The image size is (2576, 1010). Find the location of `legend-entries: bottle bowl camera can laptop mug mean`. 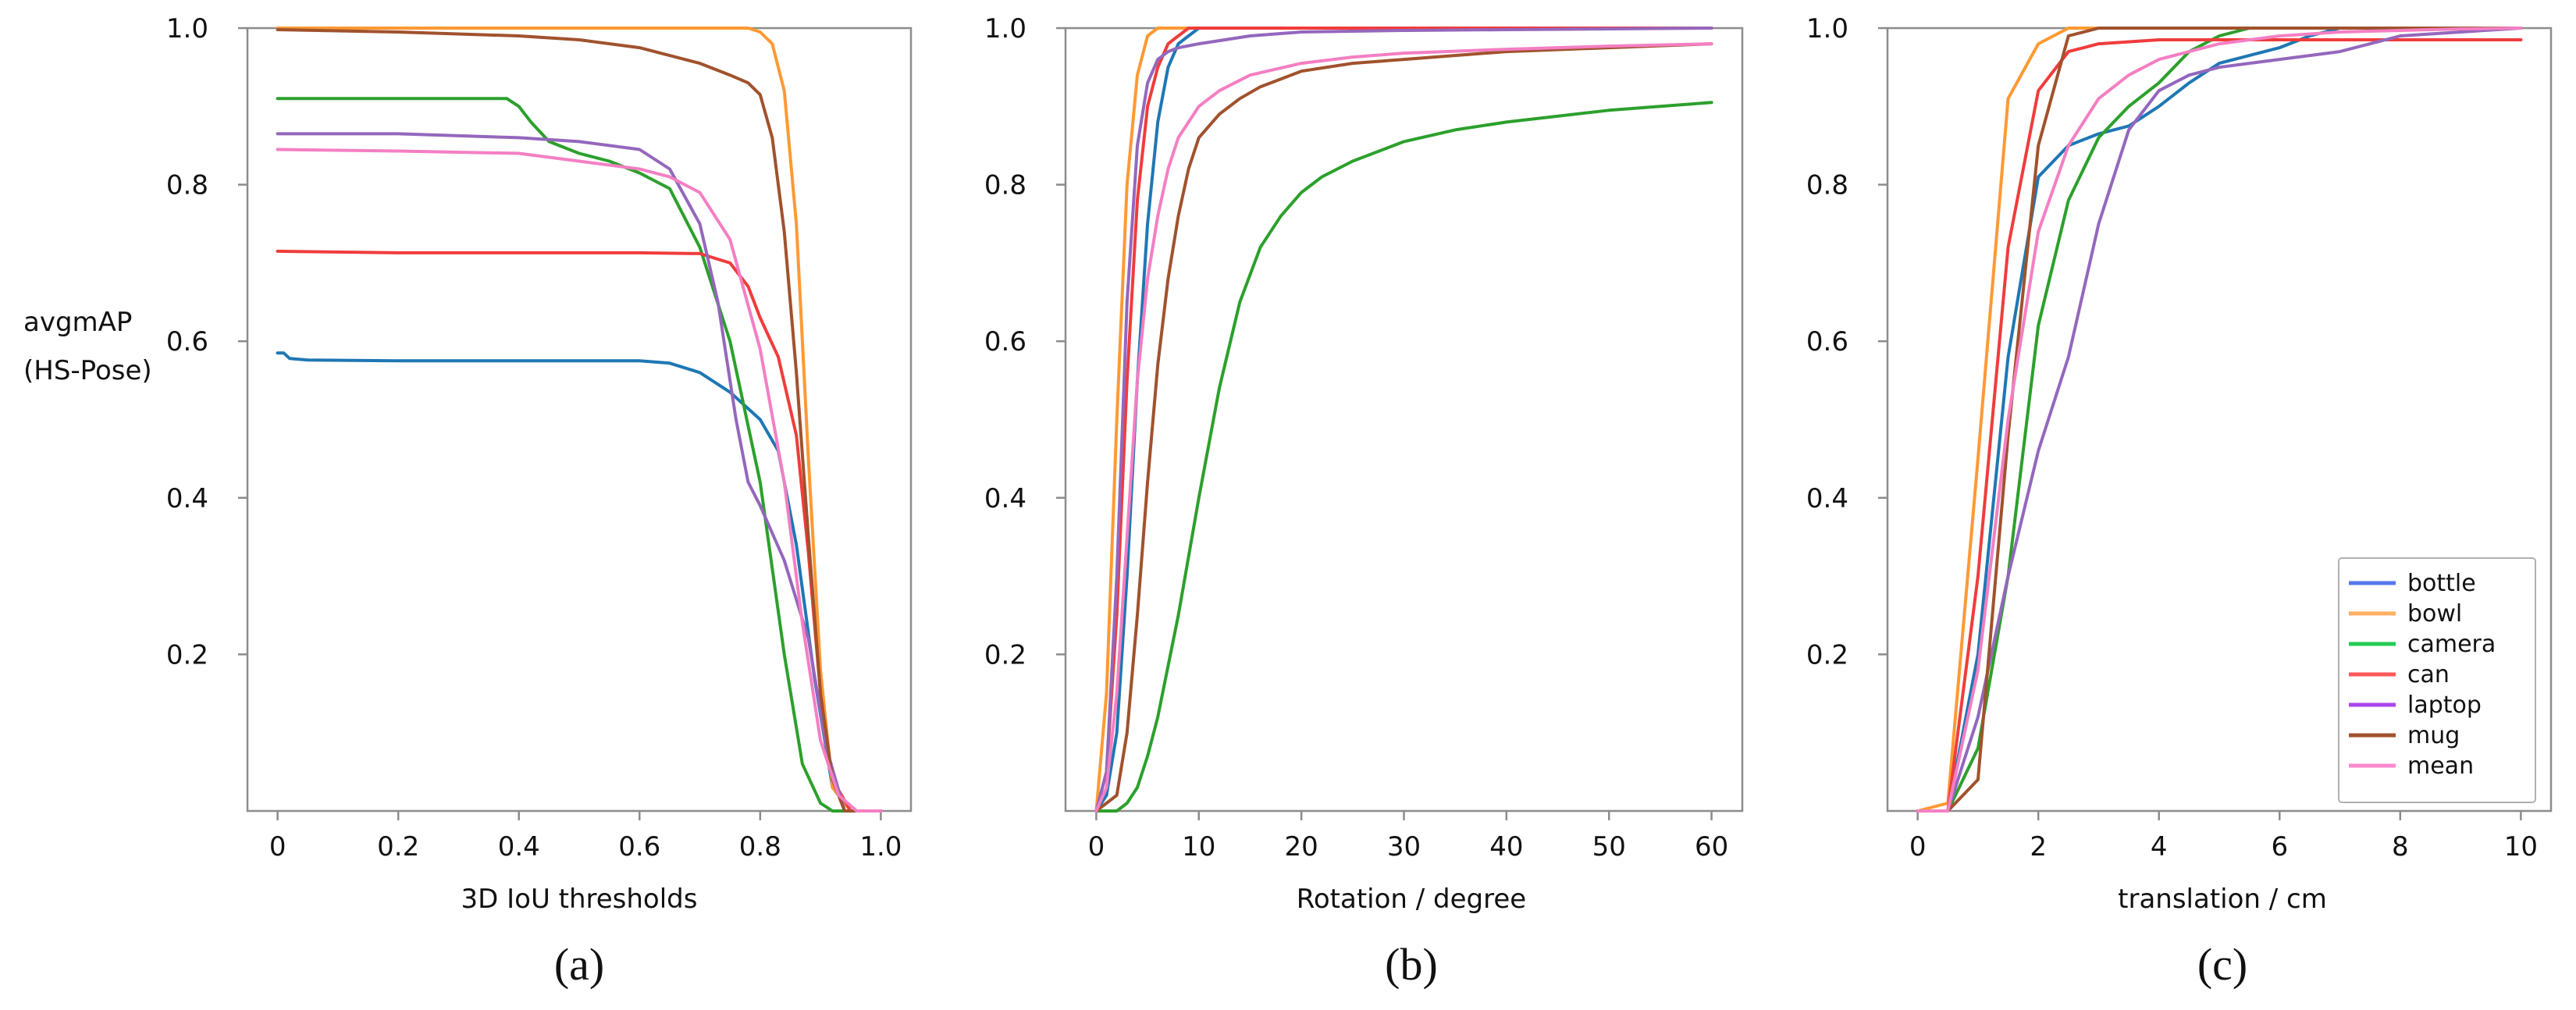

legend-entries: bottle bowl camera can laptop mug mean is located at coordinates (2422, 675).